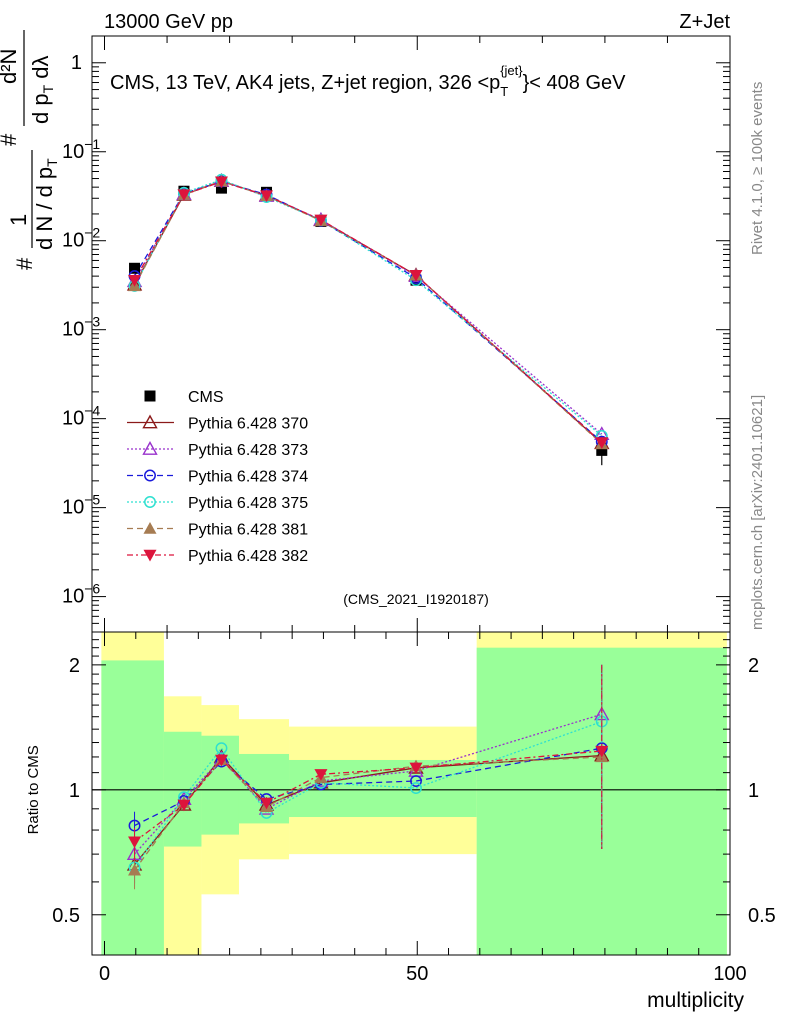 The height and width of the screenshot is (1024, 786). What do you see at coordinates (757, 512) in the screenshot?
I see `mcplots-label: mcplots.cern.ch [arXiv:2401.10621]` at bounding box center [757, 512].